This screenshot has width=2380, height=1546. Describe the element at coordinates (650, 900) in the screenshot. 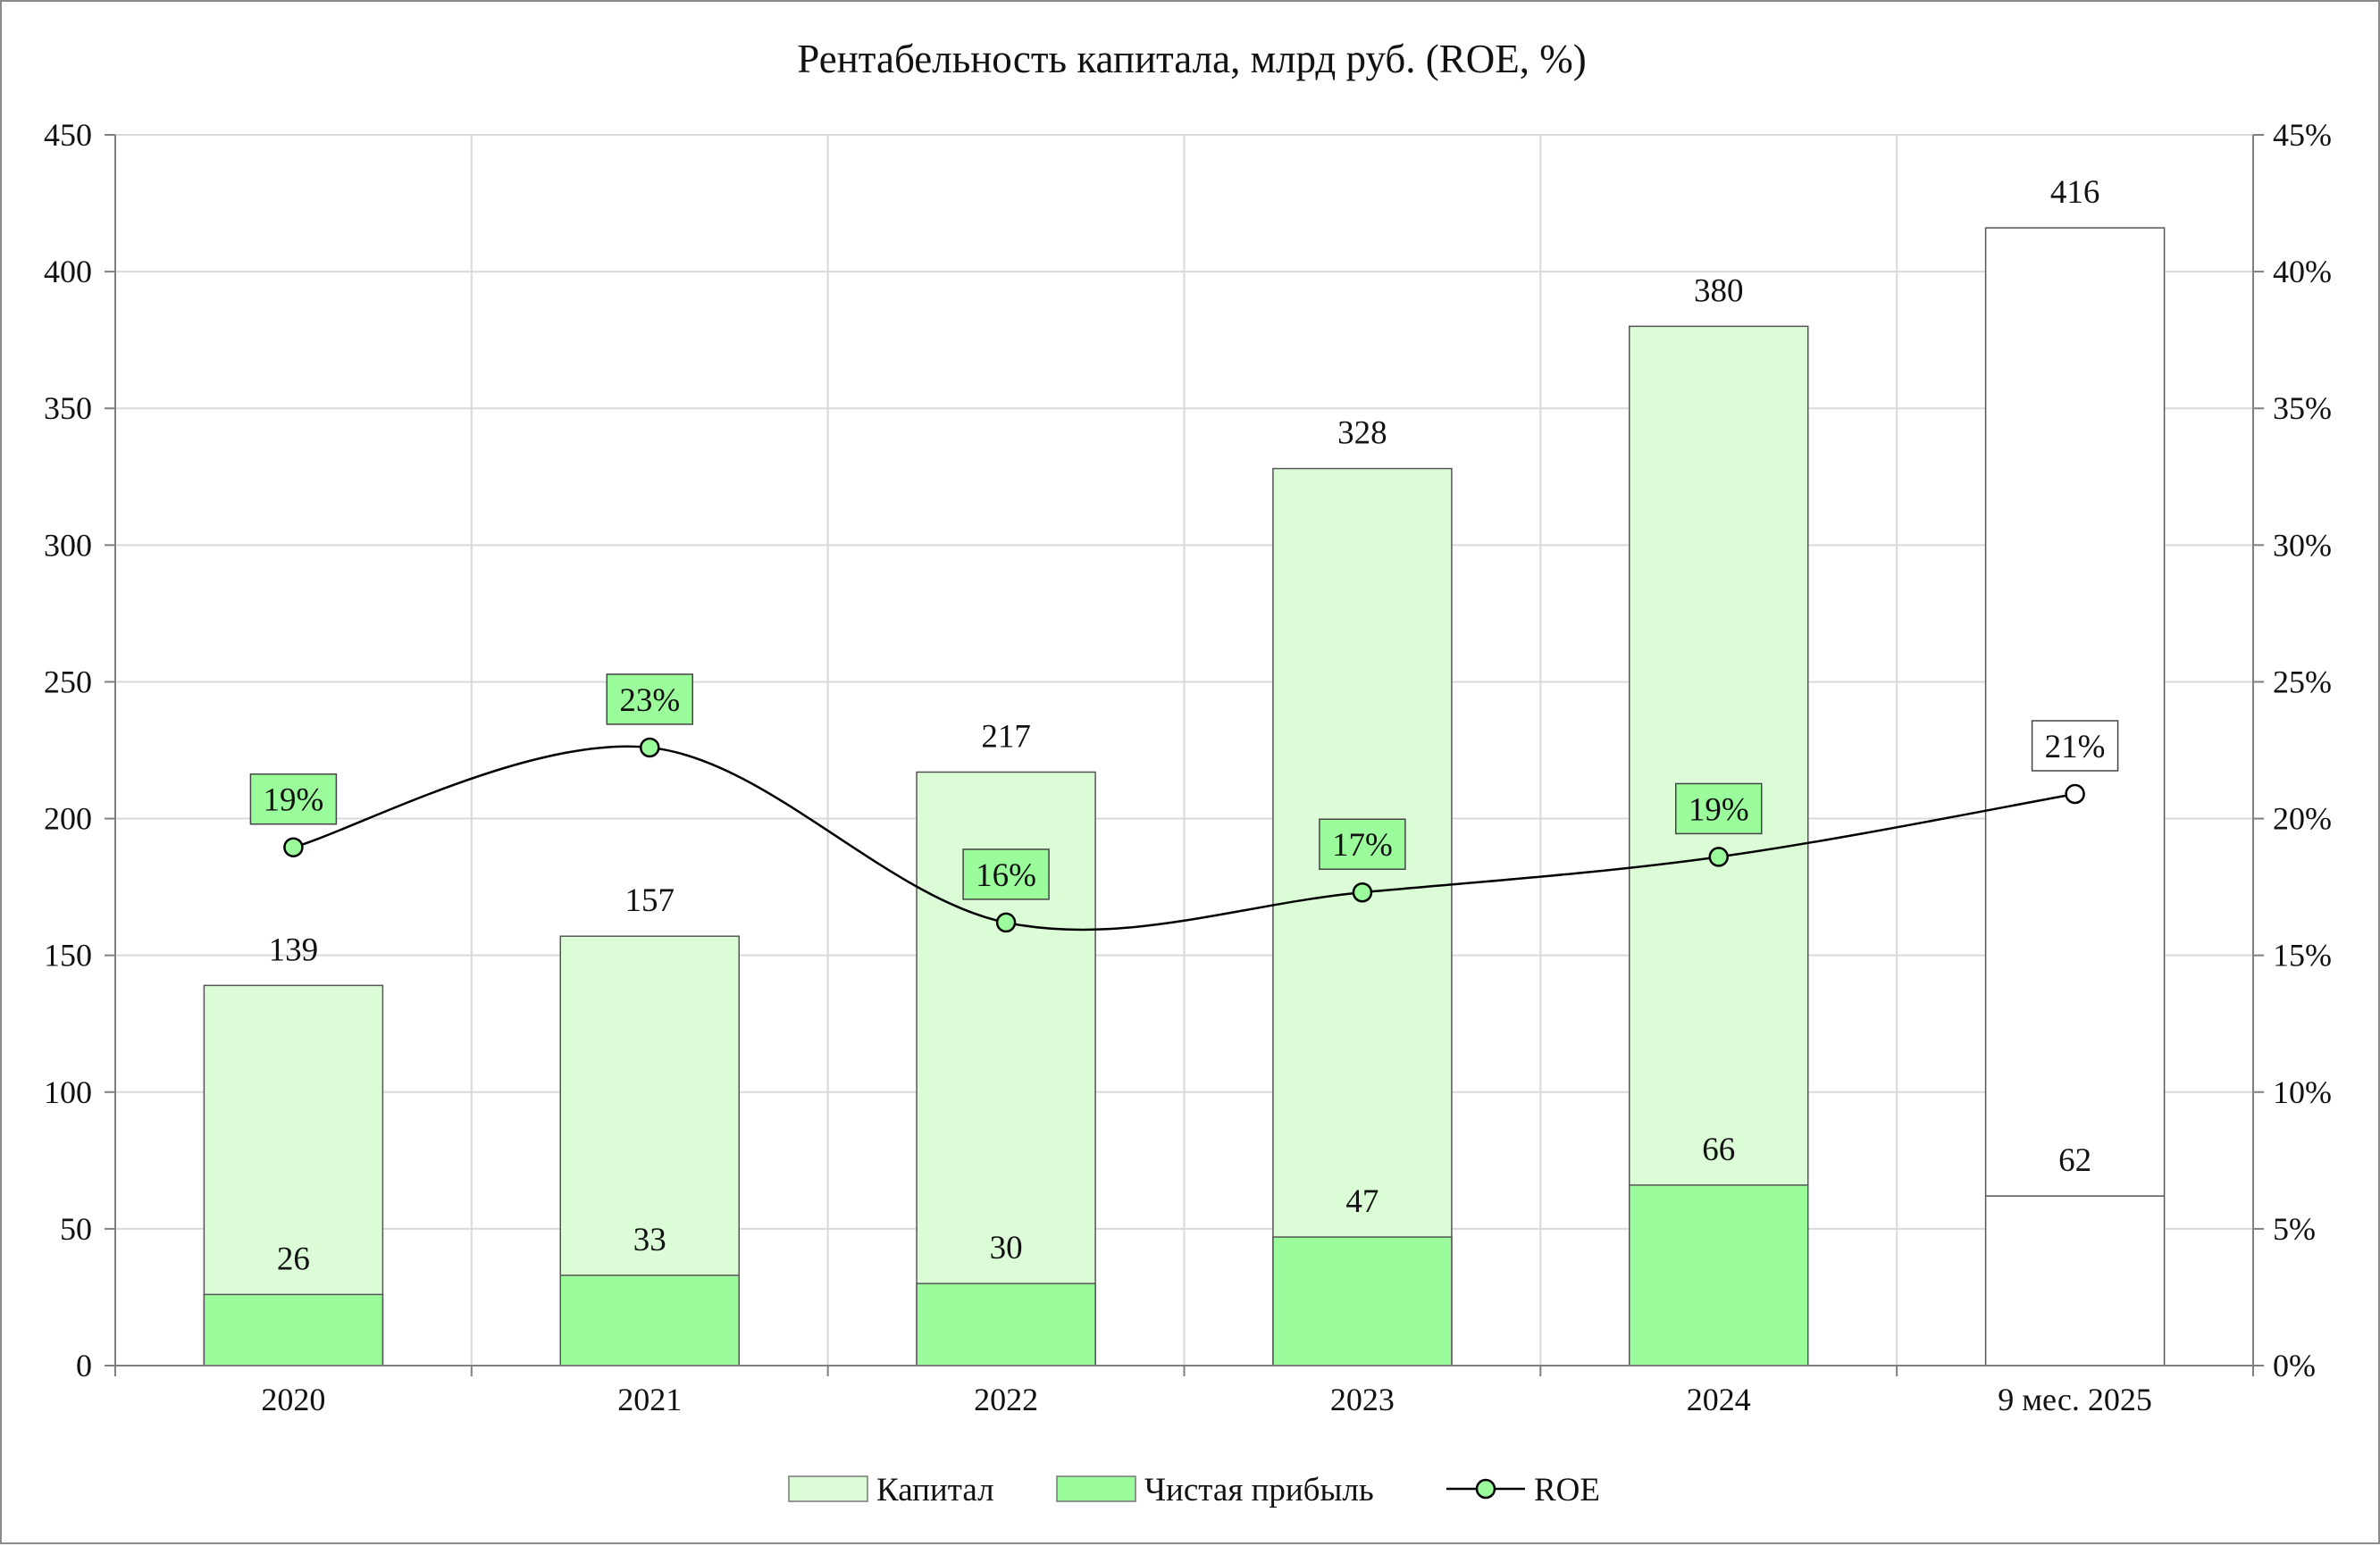

I see `capital-label: 157` at that location.